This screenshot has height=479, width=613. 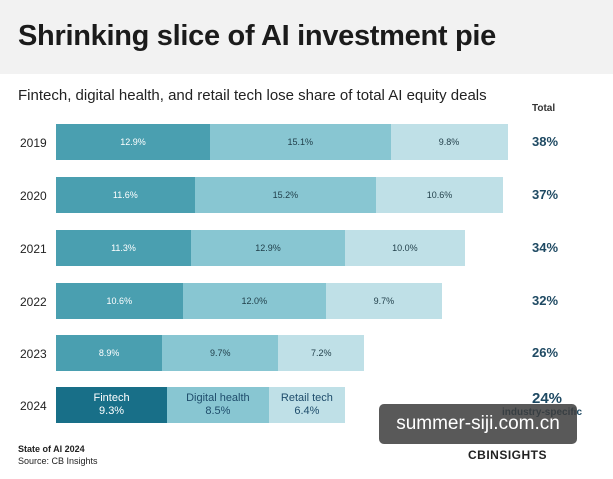 What do you see at coordinates (218, 411) in the screenshot?
I see `data-label: 8.5%` at bounding box center [218, 411].